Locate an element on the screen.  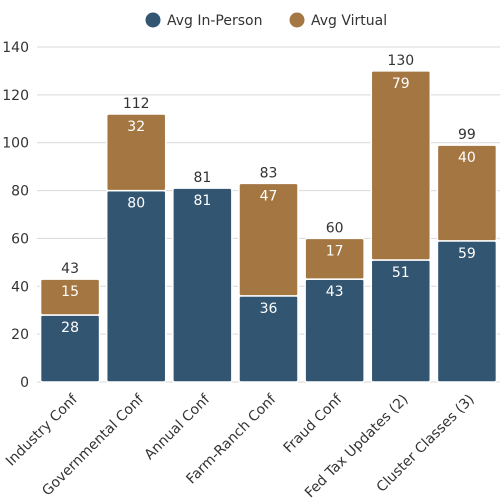
bar-segment-label: 80 is located at coordinates (136, 204).